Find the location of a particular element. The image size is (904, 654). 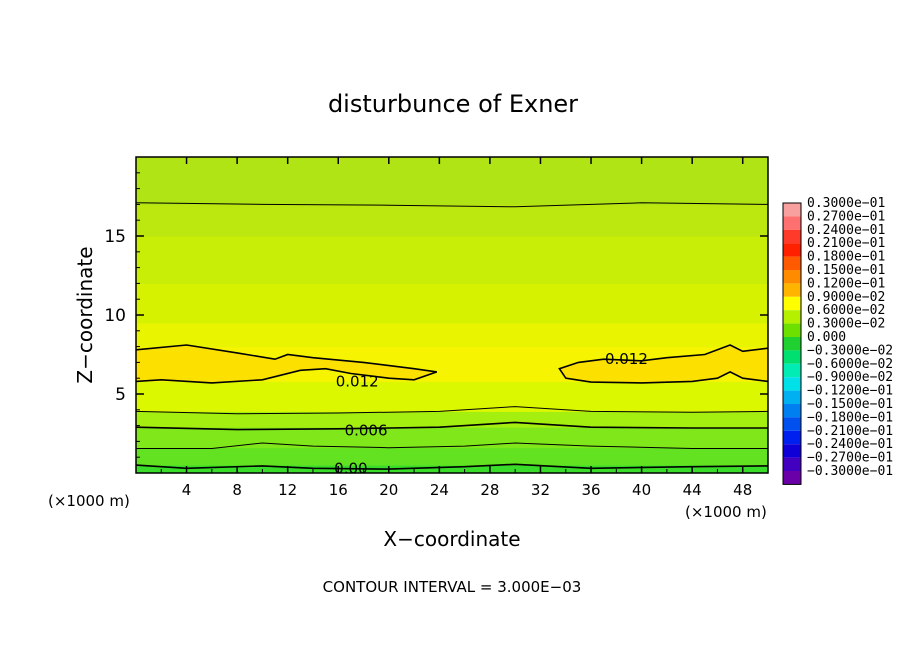

colorbar-frame is located at coordinates (792, 343).